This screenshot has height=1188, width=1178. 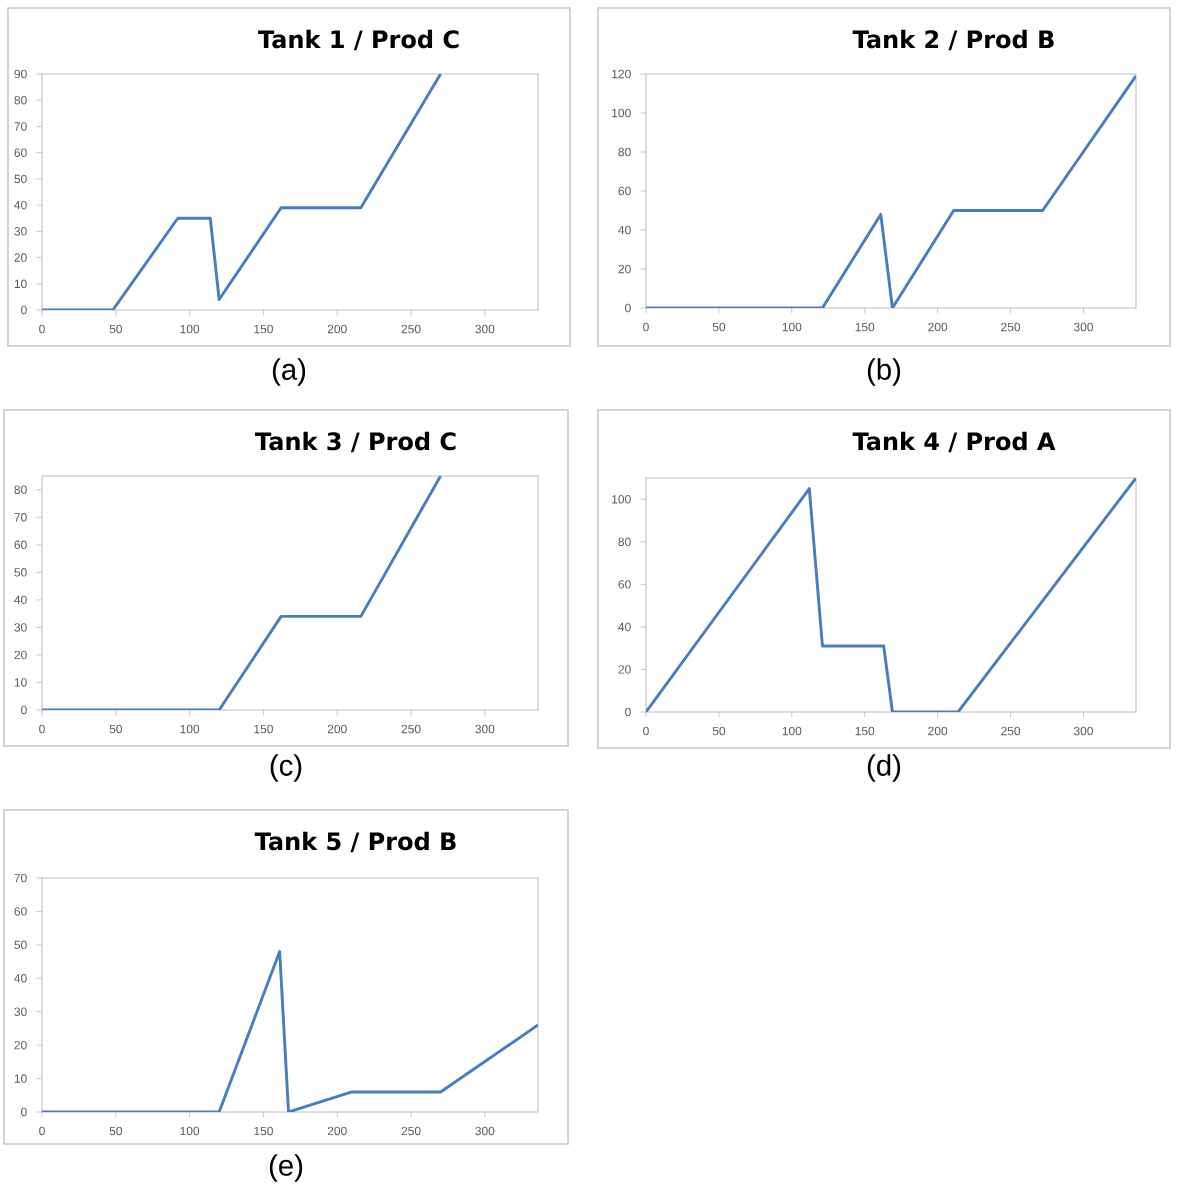 What do you see at coordinates (884, 768) in the screenshot?
I see `text: (d)` at bounding box center [884, 768].